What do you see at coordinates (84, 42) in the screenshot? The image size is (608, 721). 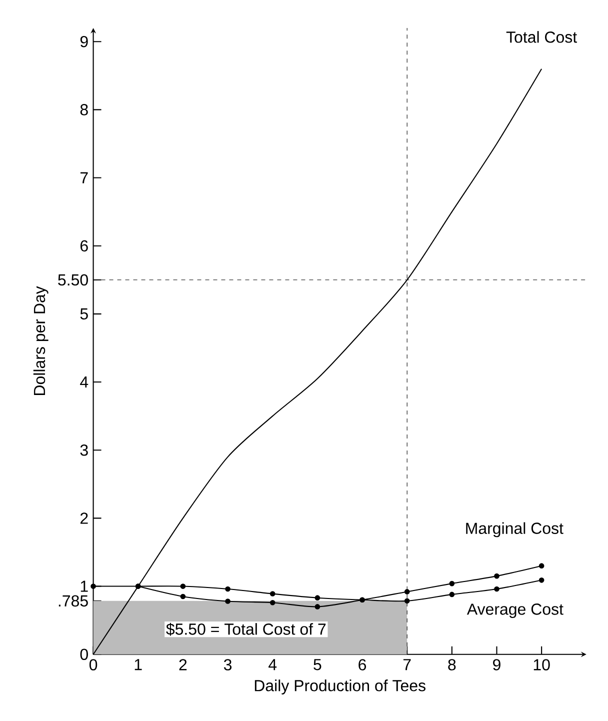 I see `y-tick-label: 9` at bounding box center [84, 42].